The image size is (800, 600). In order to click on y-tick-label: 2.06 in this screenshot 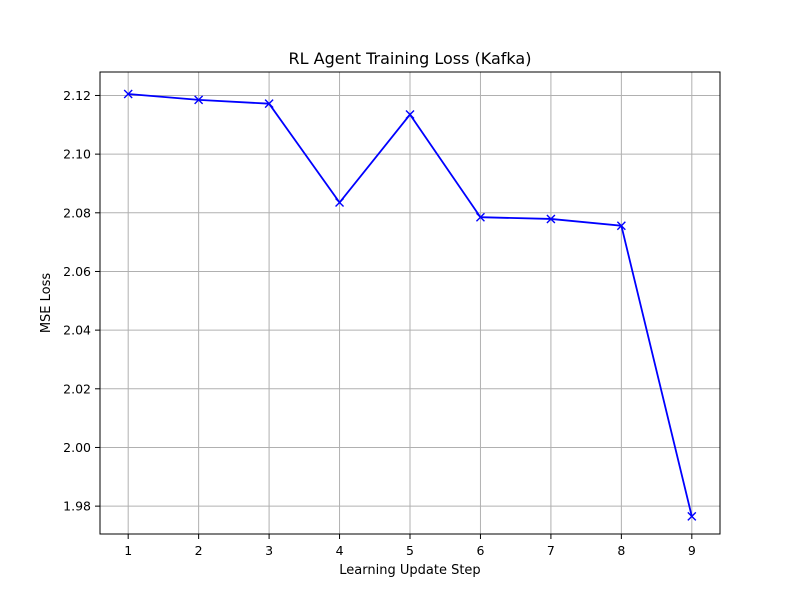, I will do `click(77, 271)`.